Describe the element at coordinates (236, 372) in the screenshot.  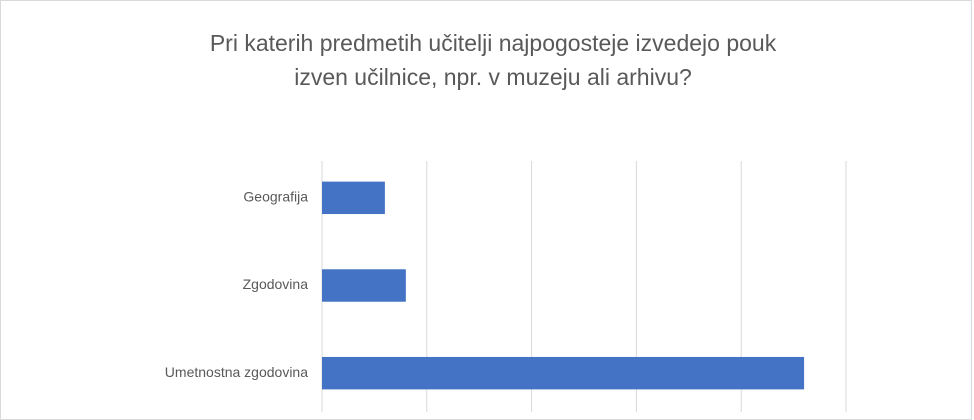
I see `y-tick-label: Umetnostna zgodovina` at that location.